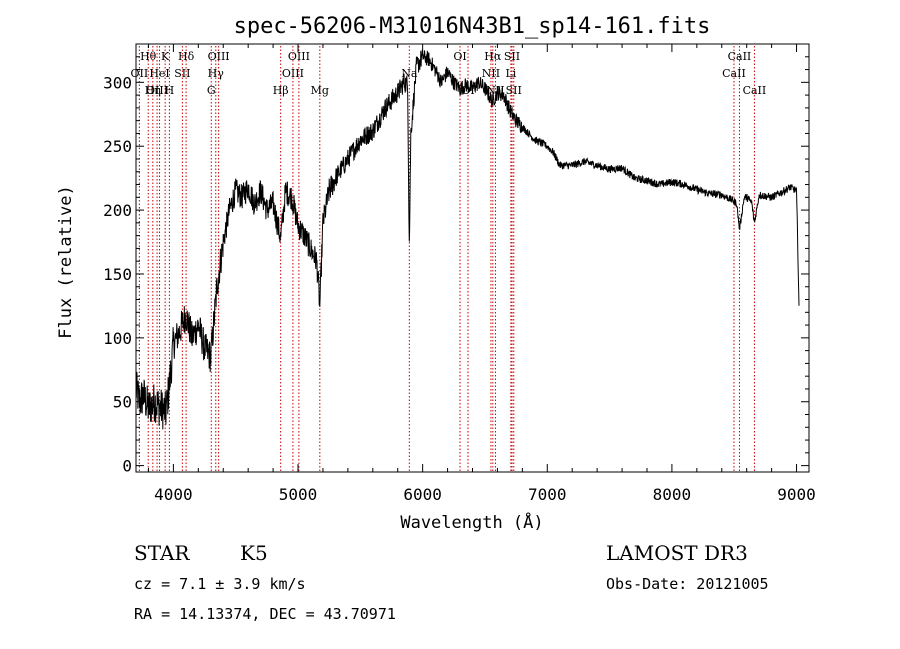 The image size is (900, 649). What do you see at coordinates (117, 338) in the screenshot?
I see `y-tick-label: 100` at bounding box center [117, 338].